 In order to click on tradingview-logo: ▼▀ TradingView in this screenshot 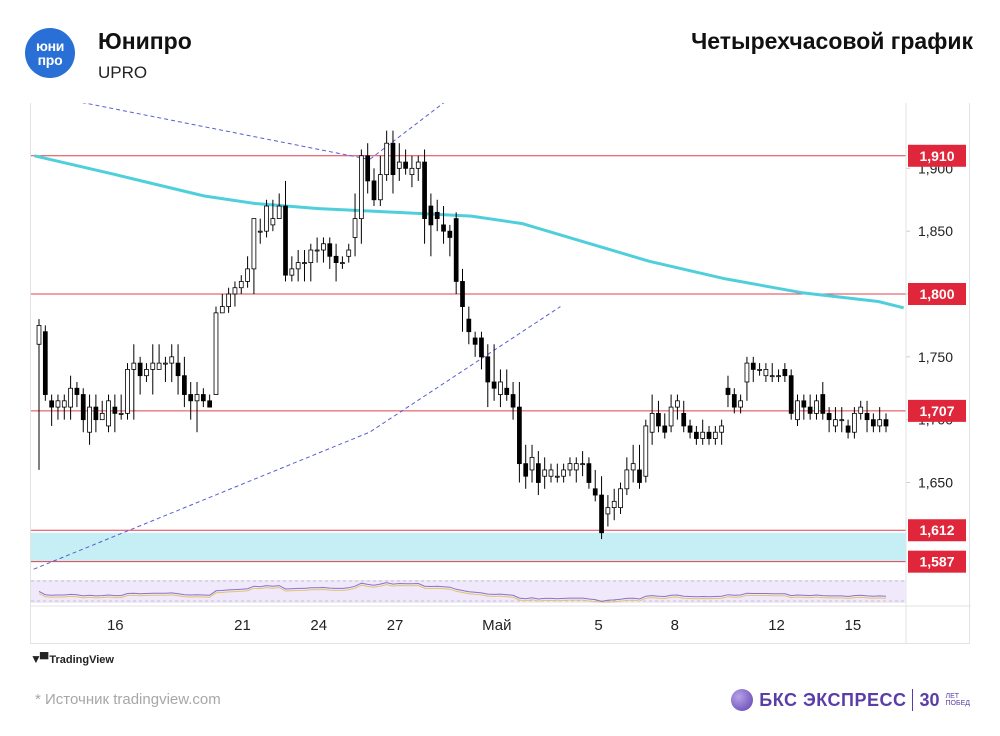, I will do `click(72, 659)`.